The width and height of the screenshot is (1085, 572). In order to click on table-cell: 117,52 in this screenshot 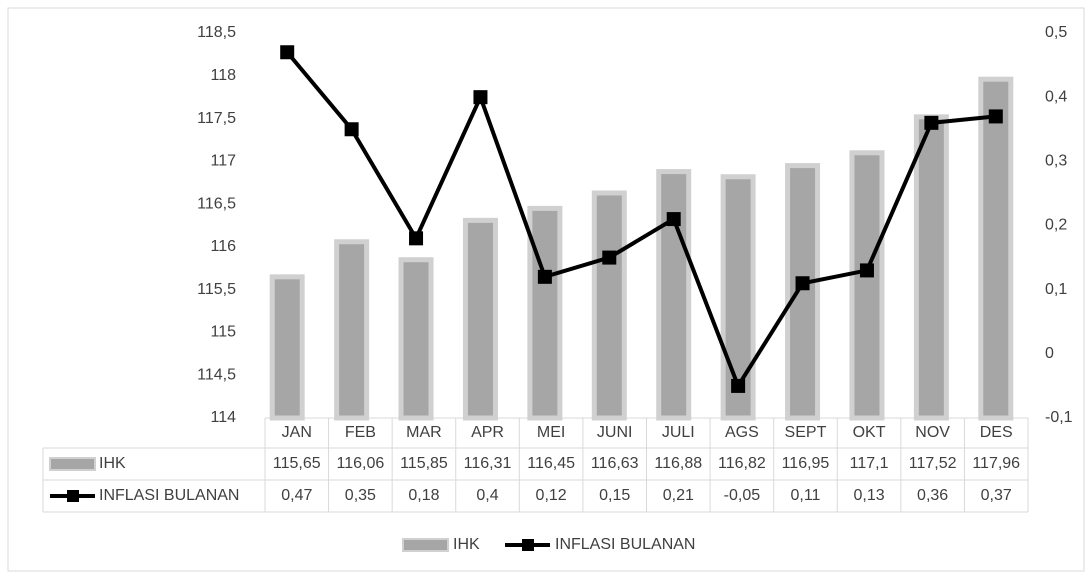, I will do `click(933, 463)`.